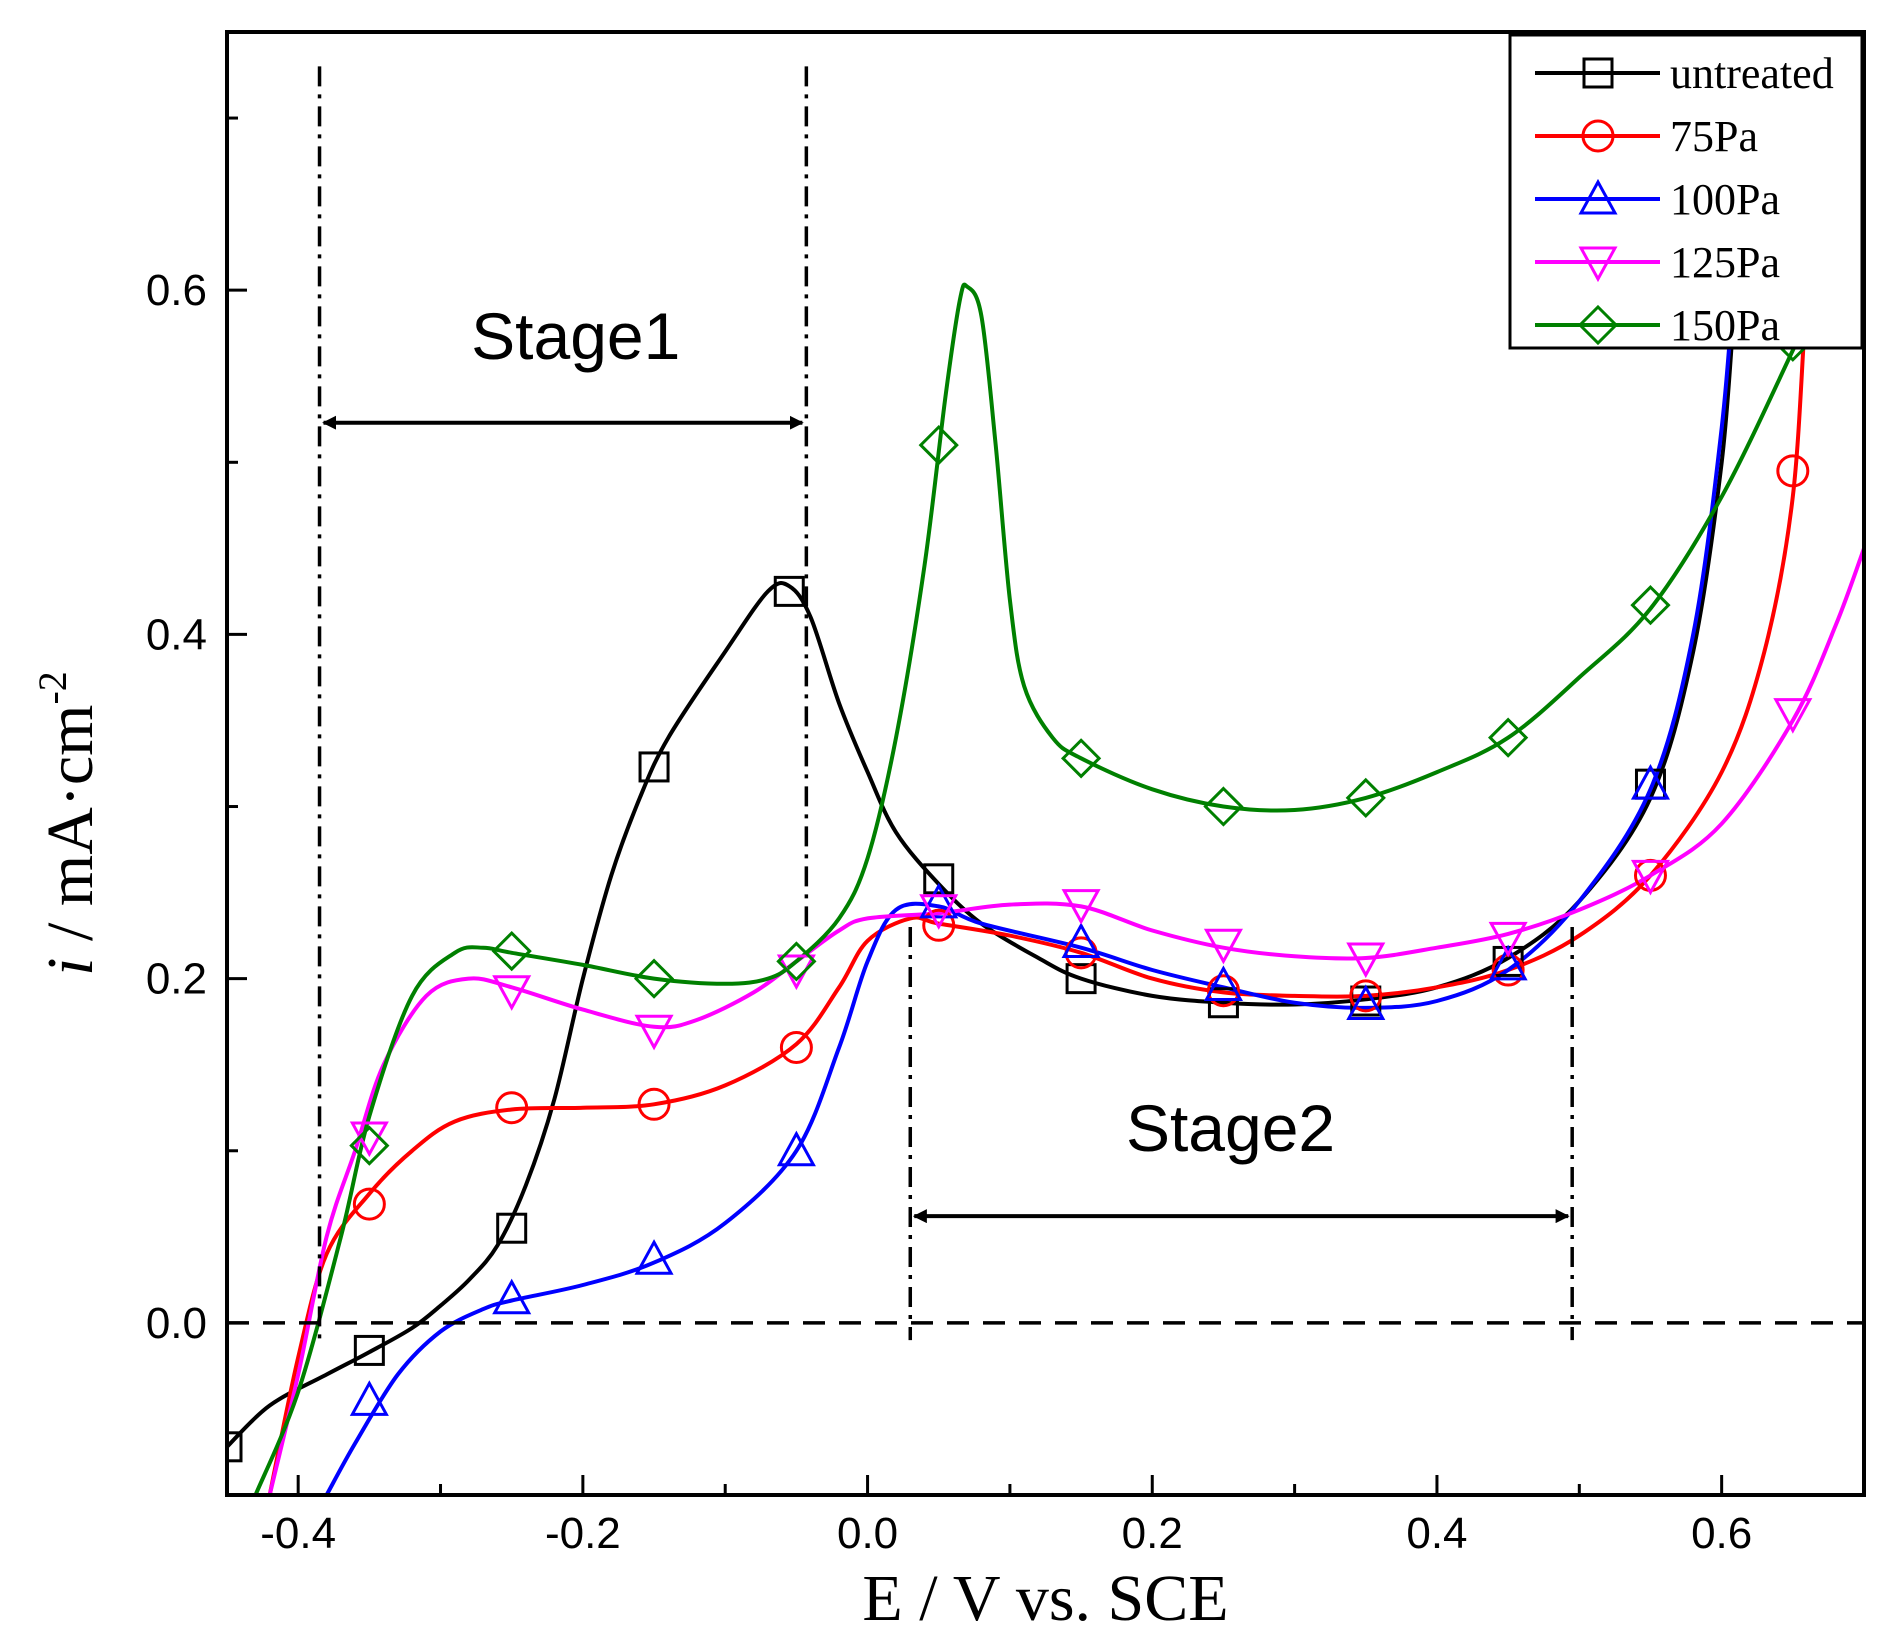  Describe the element at coordinates (867, 1533) in the screenshot. I see `x-tick-label: 0.0` at that location.